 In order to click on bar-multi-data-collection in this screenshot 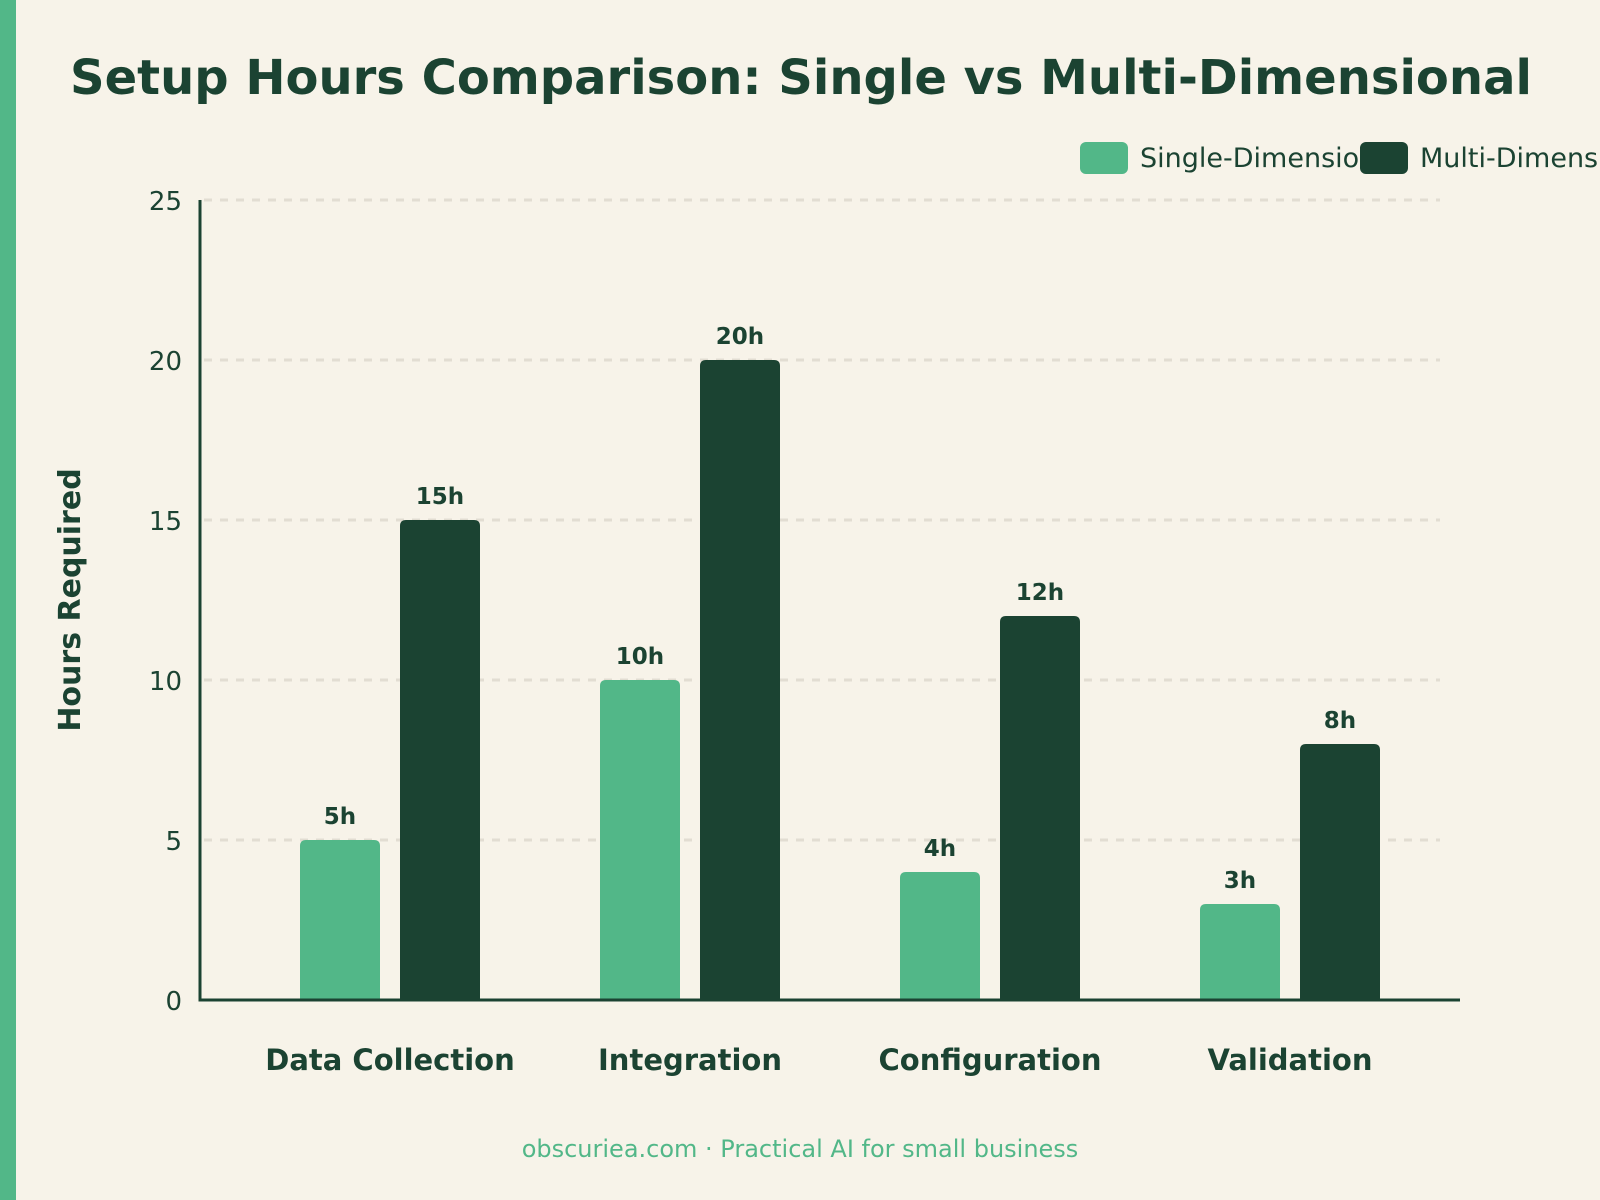, I will do `click(440, 760)`.